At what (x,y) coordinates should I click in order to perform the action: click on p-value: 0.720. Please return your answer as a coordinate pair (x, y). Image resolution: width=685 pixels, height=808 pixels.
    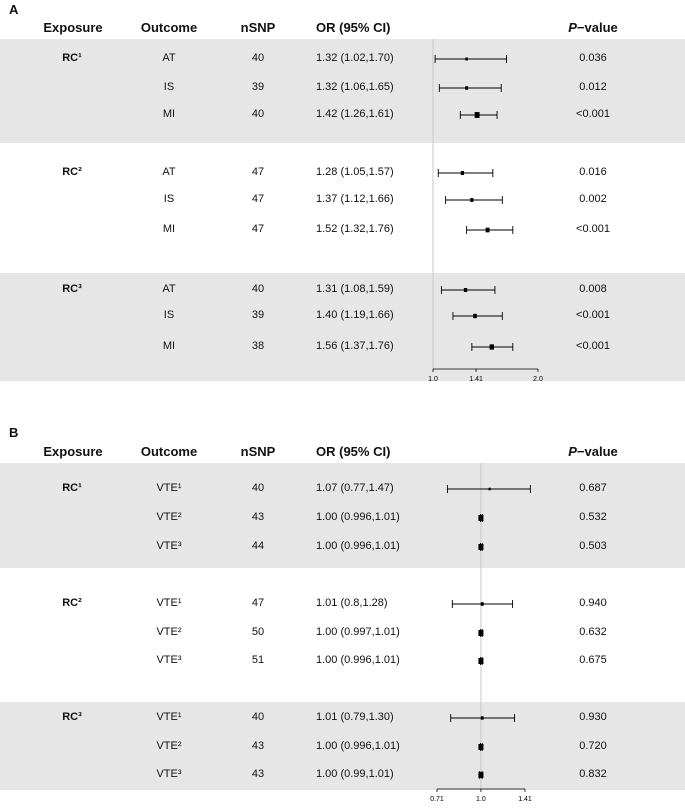
    Looking at the image, I should click on (593, 746).